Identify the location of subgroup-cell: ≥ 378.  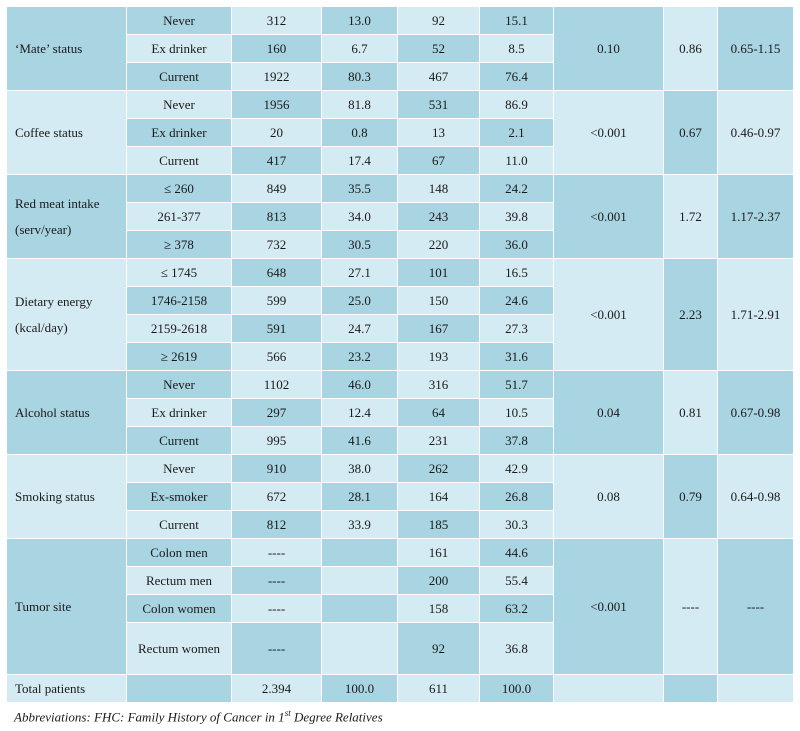
(179, 244).